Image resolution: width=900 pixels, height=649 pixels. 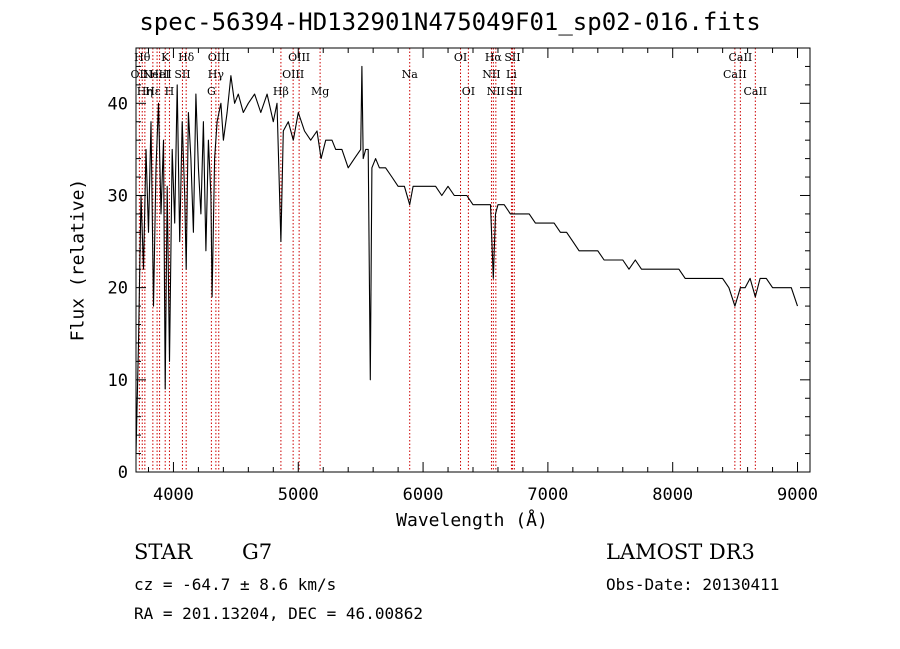 What do you see at coordinates (118, 381) in the screenshot?
I see `y-tick-label: 10` at bounding box center [118, 381].